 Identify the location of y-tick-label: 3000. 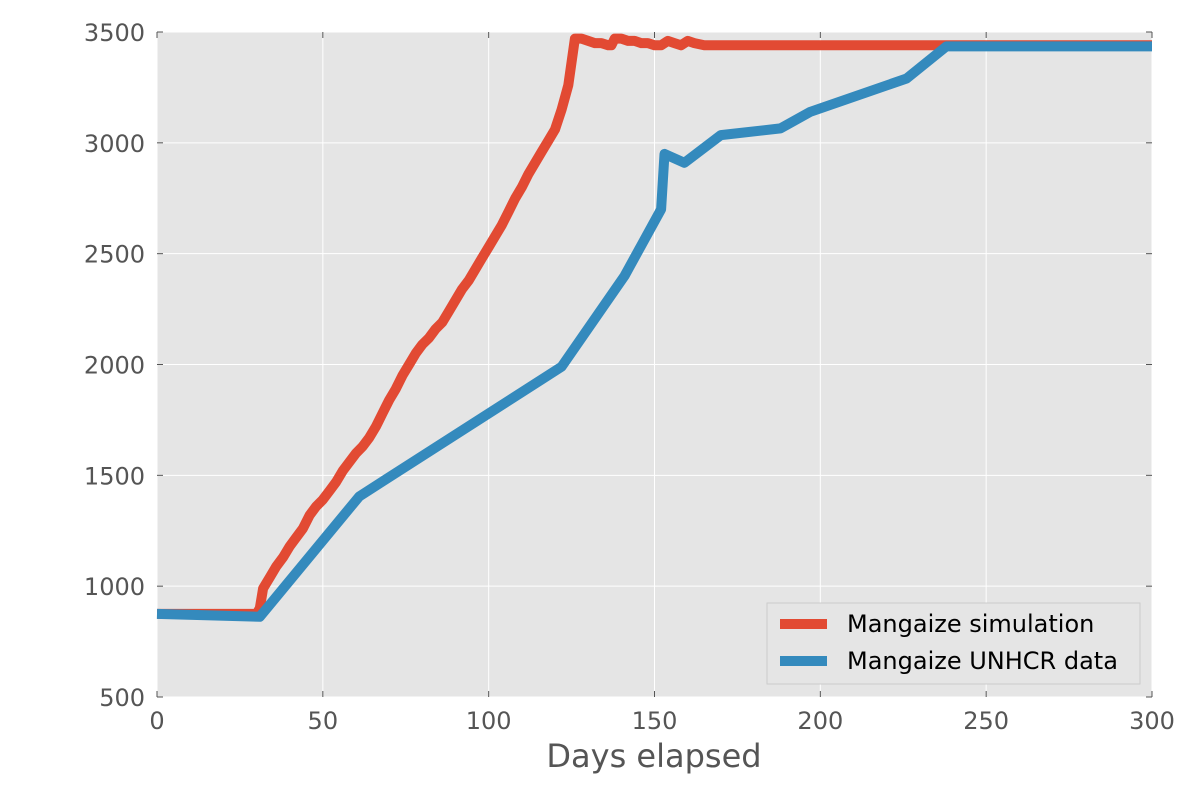
(114, 144).